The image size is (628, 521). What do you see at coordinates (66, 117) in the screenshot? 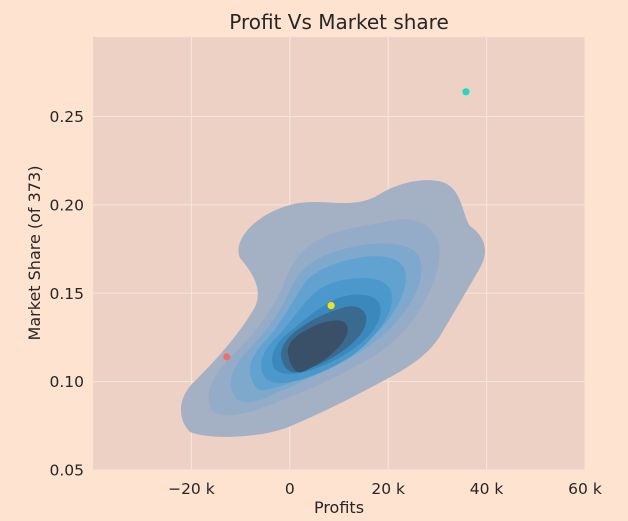
I see `y-tick-label: 0.25` at bounding box center [66, 117].